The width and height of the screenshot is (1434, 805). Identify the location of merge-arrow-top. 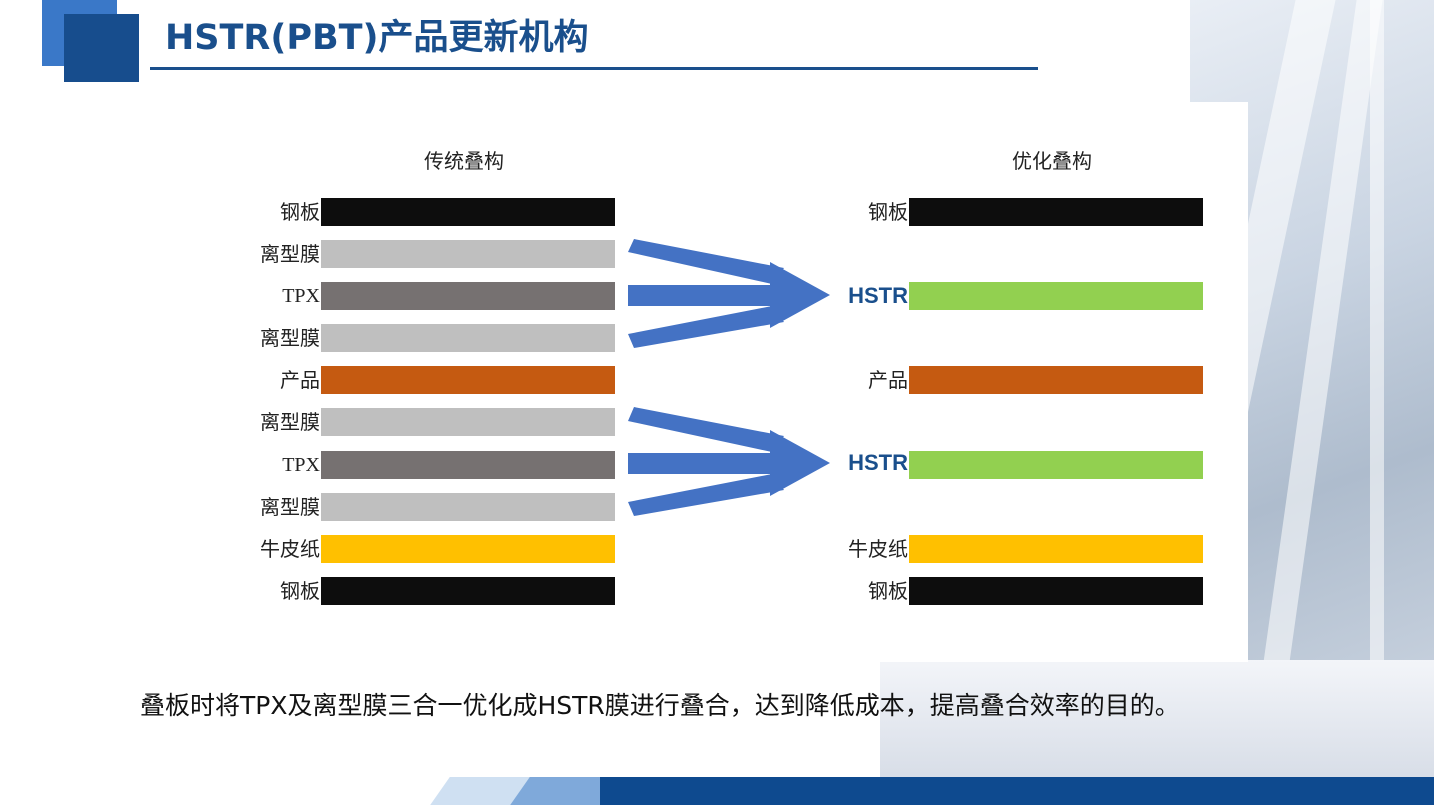
(729, 293).